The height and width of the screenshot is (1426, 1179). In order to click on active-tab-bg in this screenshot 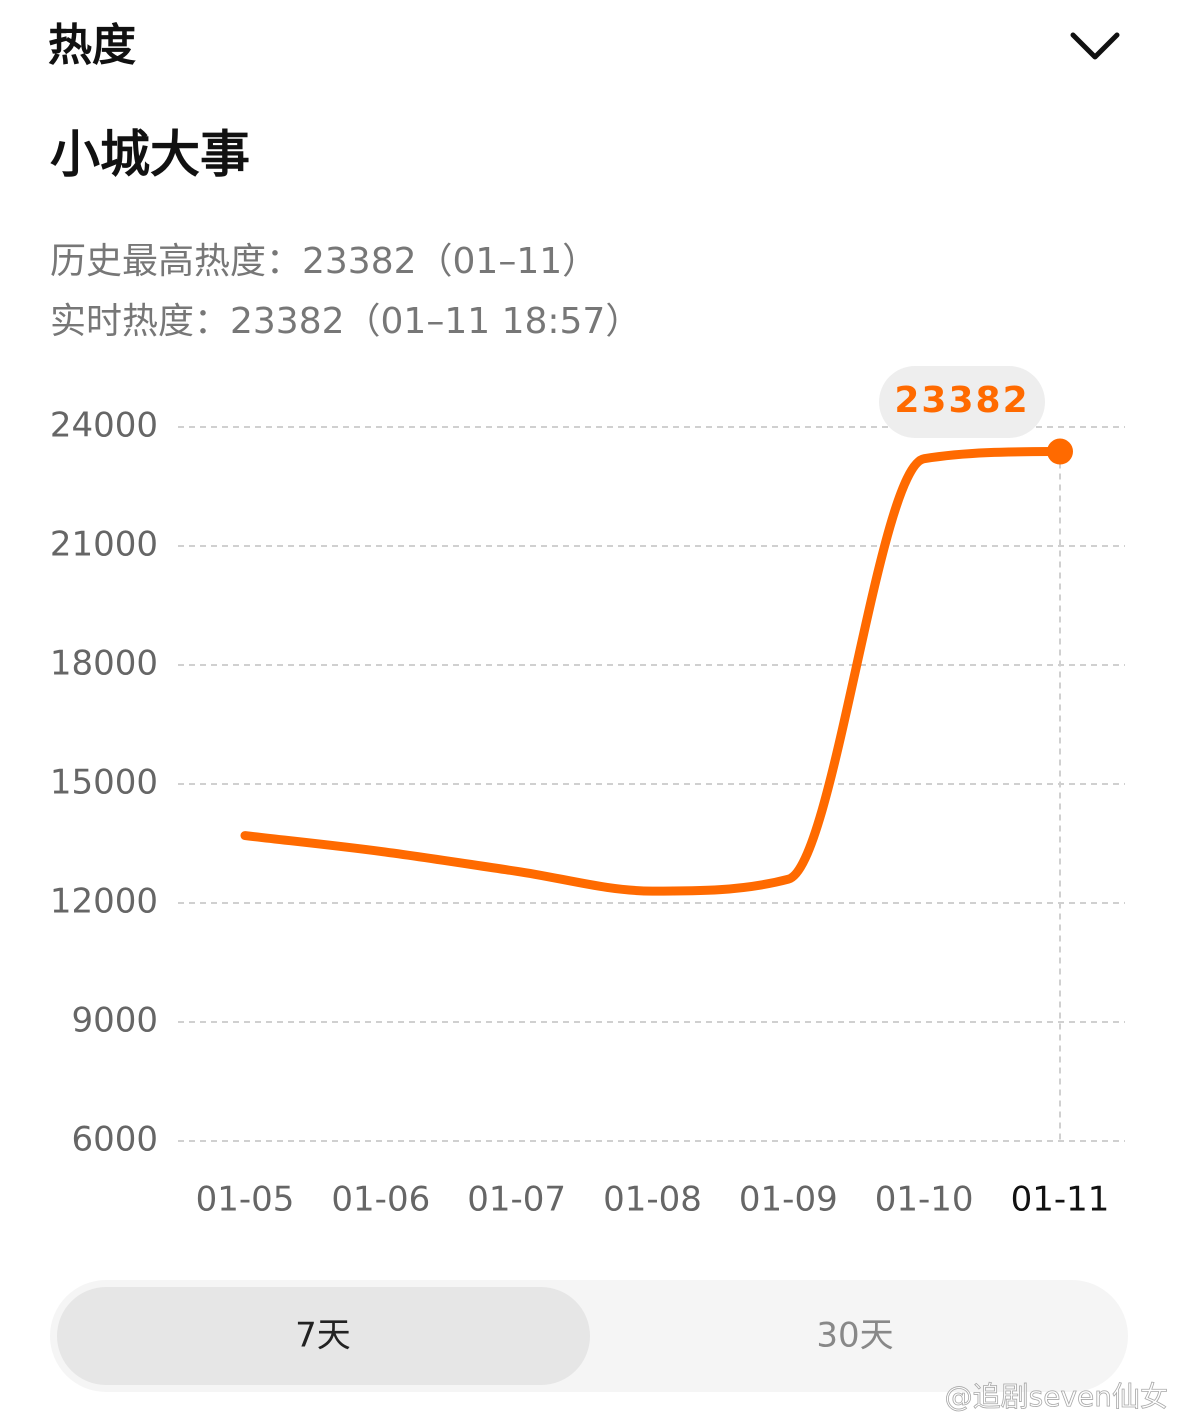, I will do `click(323, 1336)`.